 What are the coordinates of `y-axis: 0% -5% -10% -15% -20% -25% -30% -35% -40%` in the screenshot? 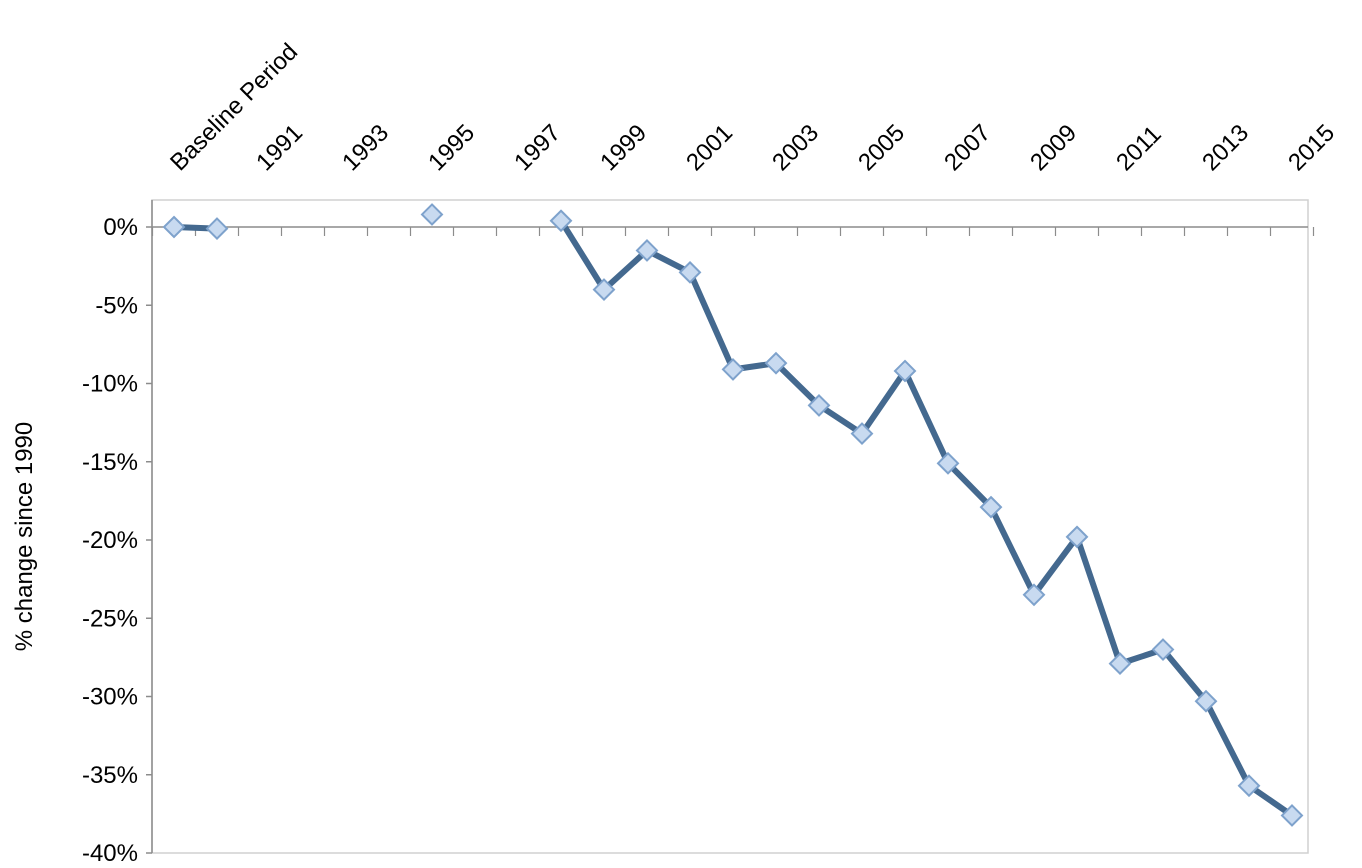 It's located at (117, 533).